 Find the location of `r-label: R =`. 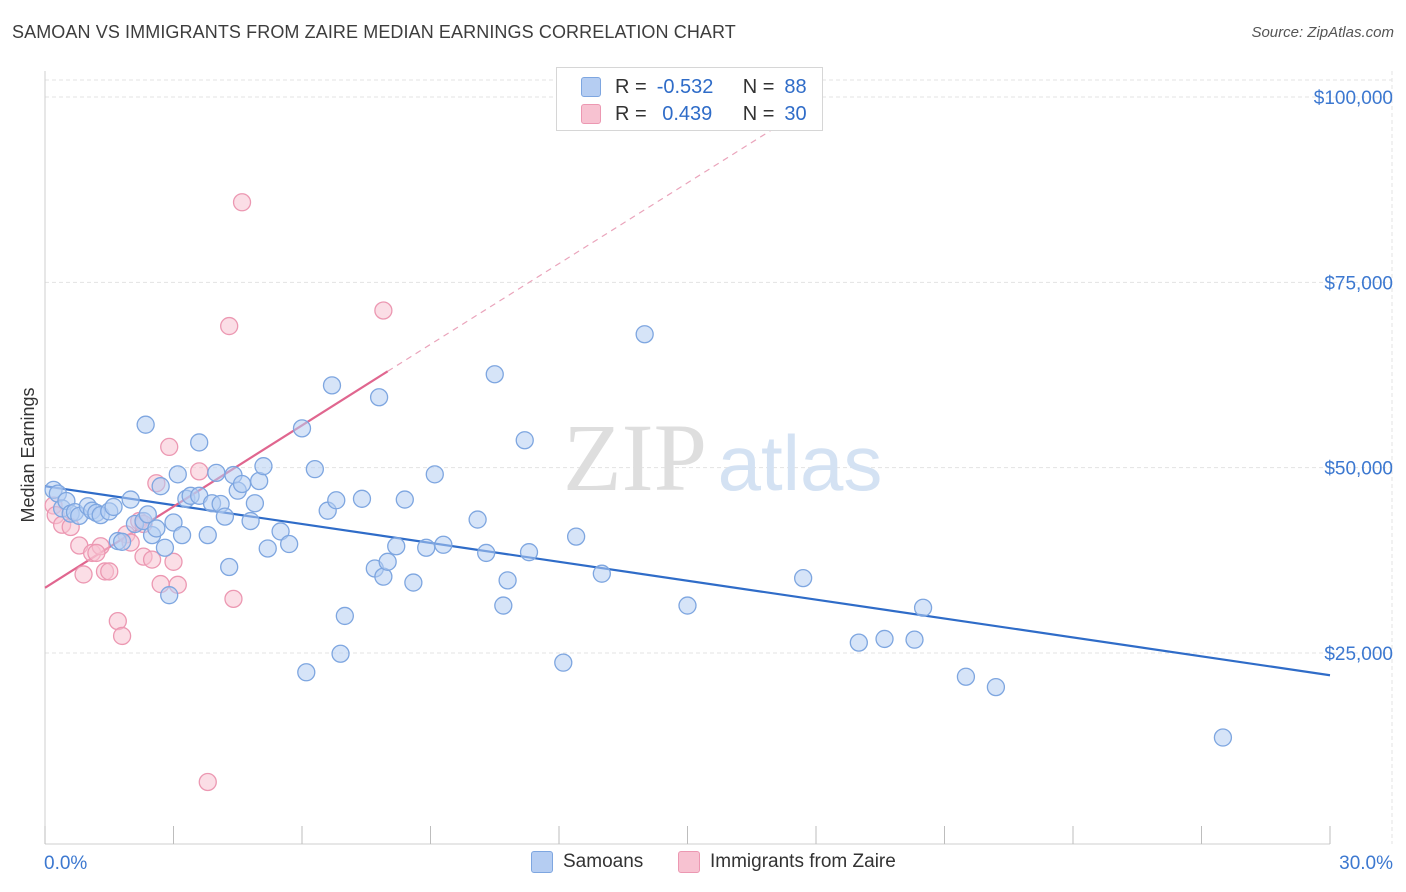

r-label: R = is located at coordinates (631, 86).